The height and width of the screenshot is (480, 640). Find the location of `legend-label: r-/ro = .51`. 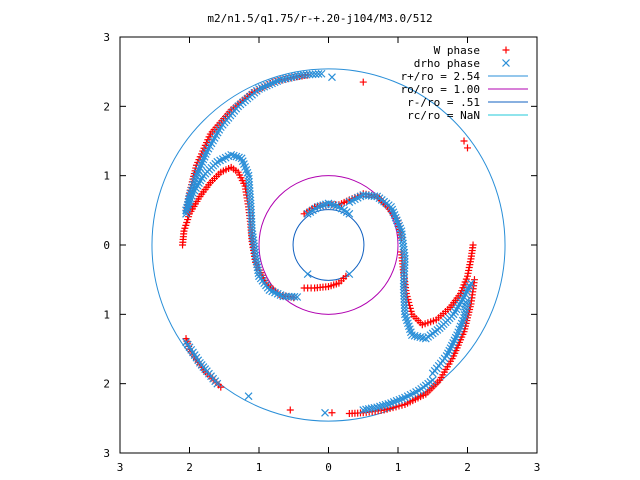

legend-label: r-/ro = .51 is located at coordinates (443, 102).